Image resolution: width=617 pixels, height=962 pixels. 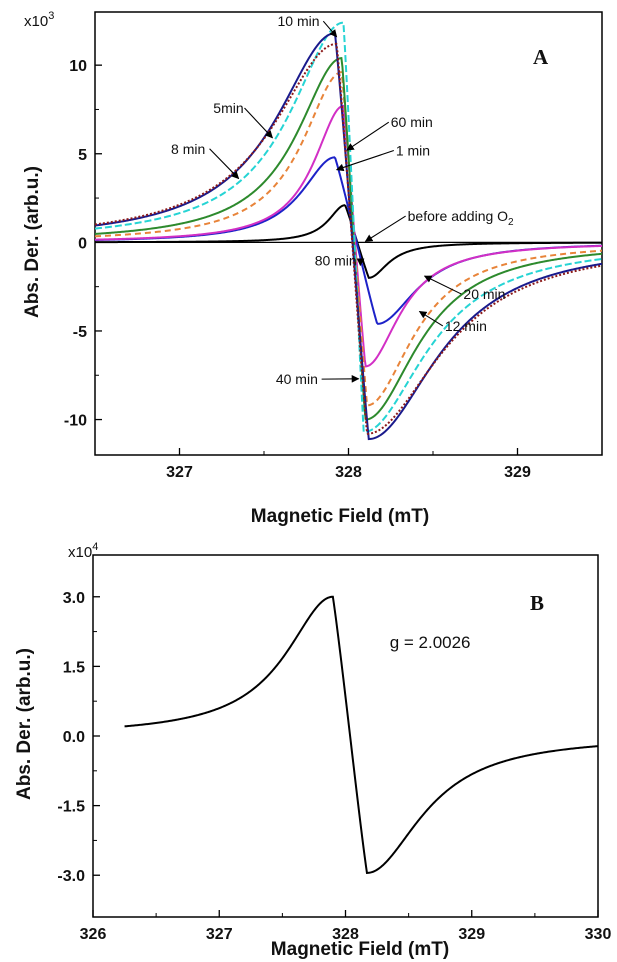 I want to click on panel-b-y-multiplier: x104, so click(x=83, y=551).